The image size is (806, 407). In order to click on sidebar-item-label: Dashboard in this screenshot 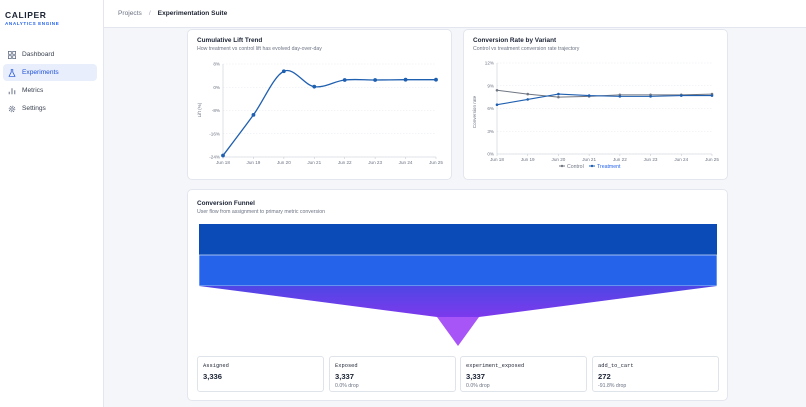, I will do `click(38, 54)`.